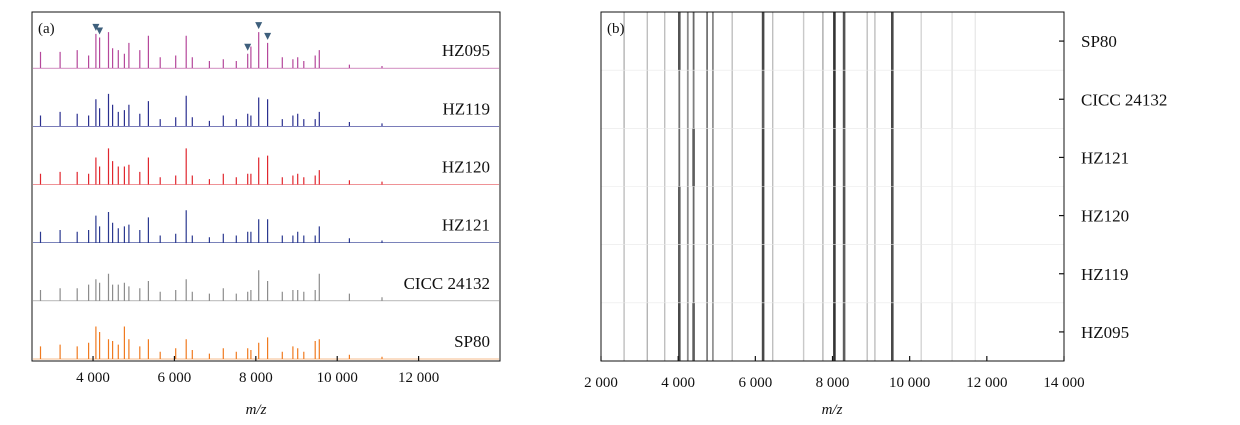 This screenshot has width=1240, height=425. Describe the element at coordinates (447, 196) in the screenshot. I see `spectra-labels: HZ095 HZ119 HZ120 HZ121 CICC 24132 SP80` at that location.